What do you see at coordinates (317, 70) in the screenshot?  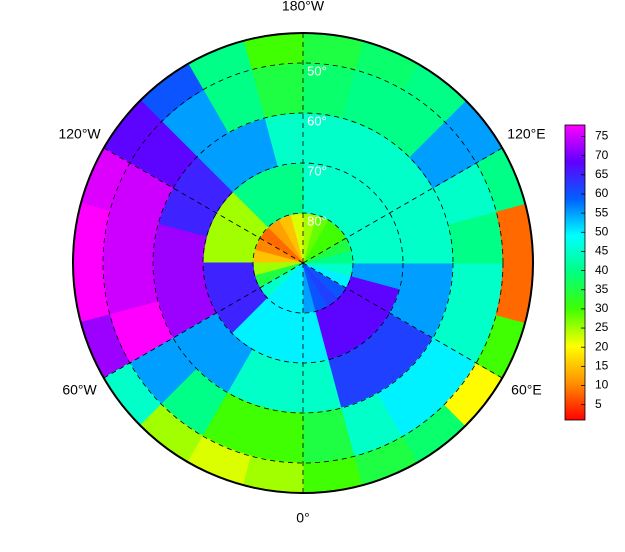 I see `latitude-label: 50°` at bounding box center [317, 70].